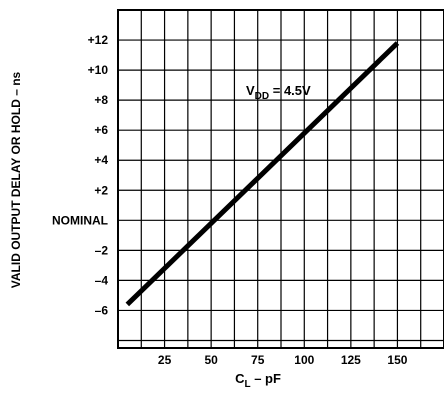 The width and height of the screenshot is (444, 393). I want to click on vdd-annotation: VDD = 4.5V, so click(278, 92).